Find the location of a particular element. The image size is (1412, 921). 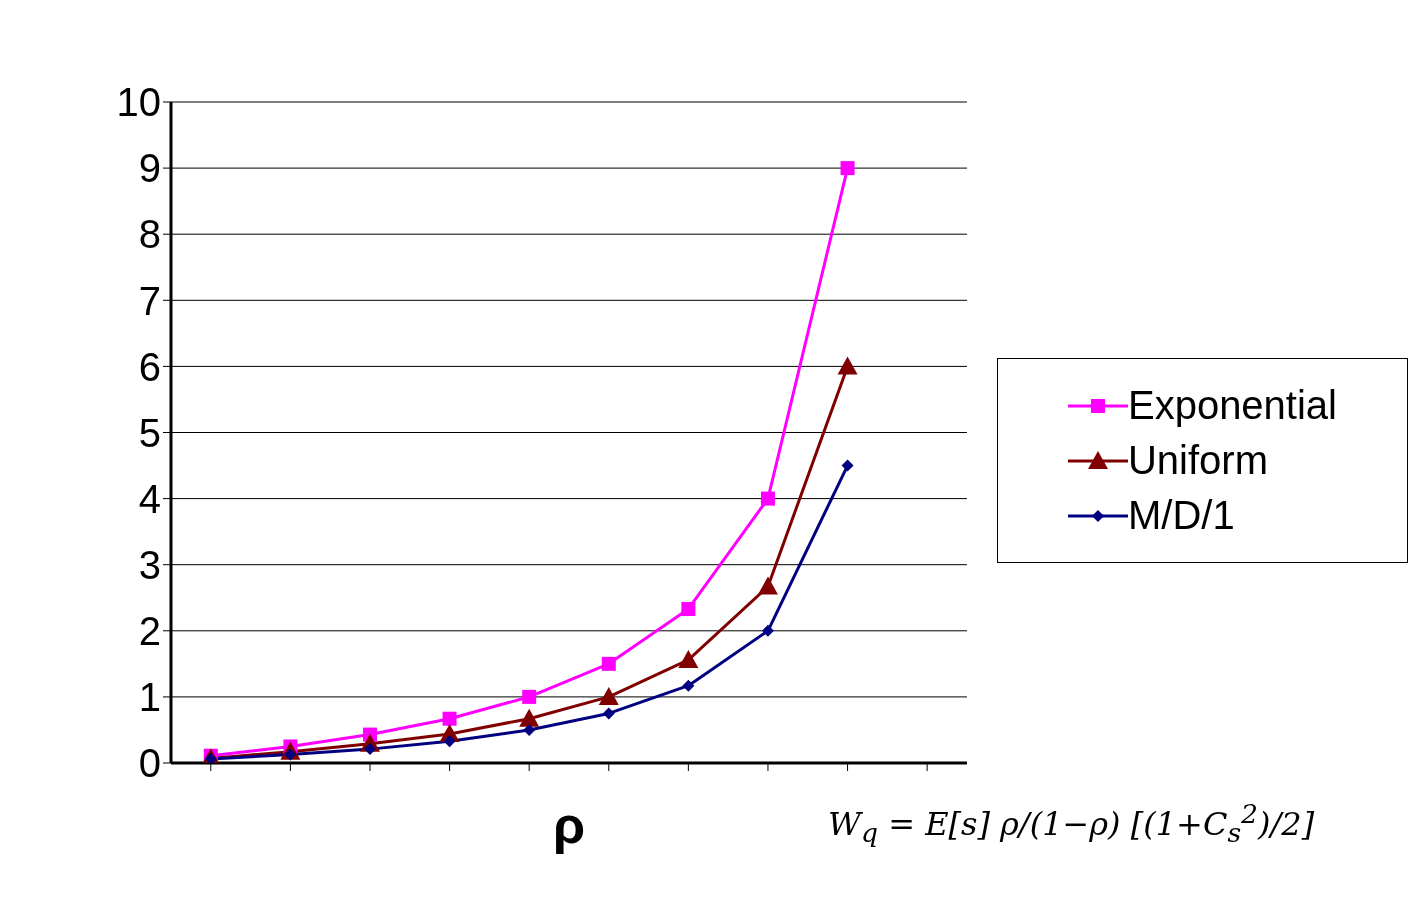

y-tick-label: 1 is located at coordinates (149, 697).